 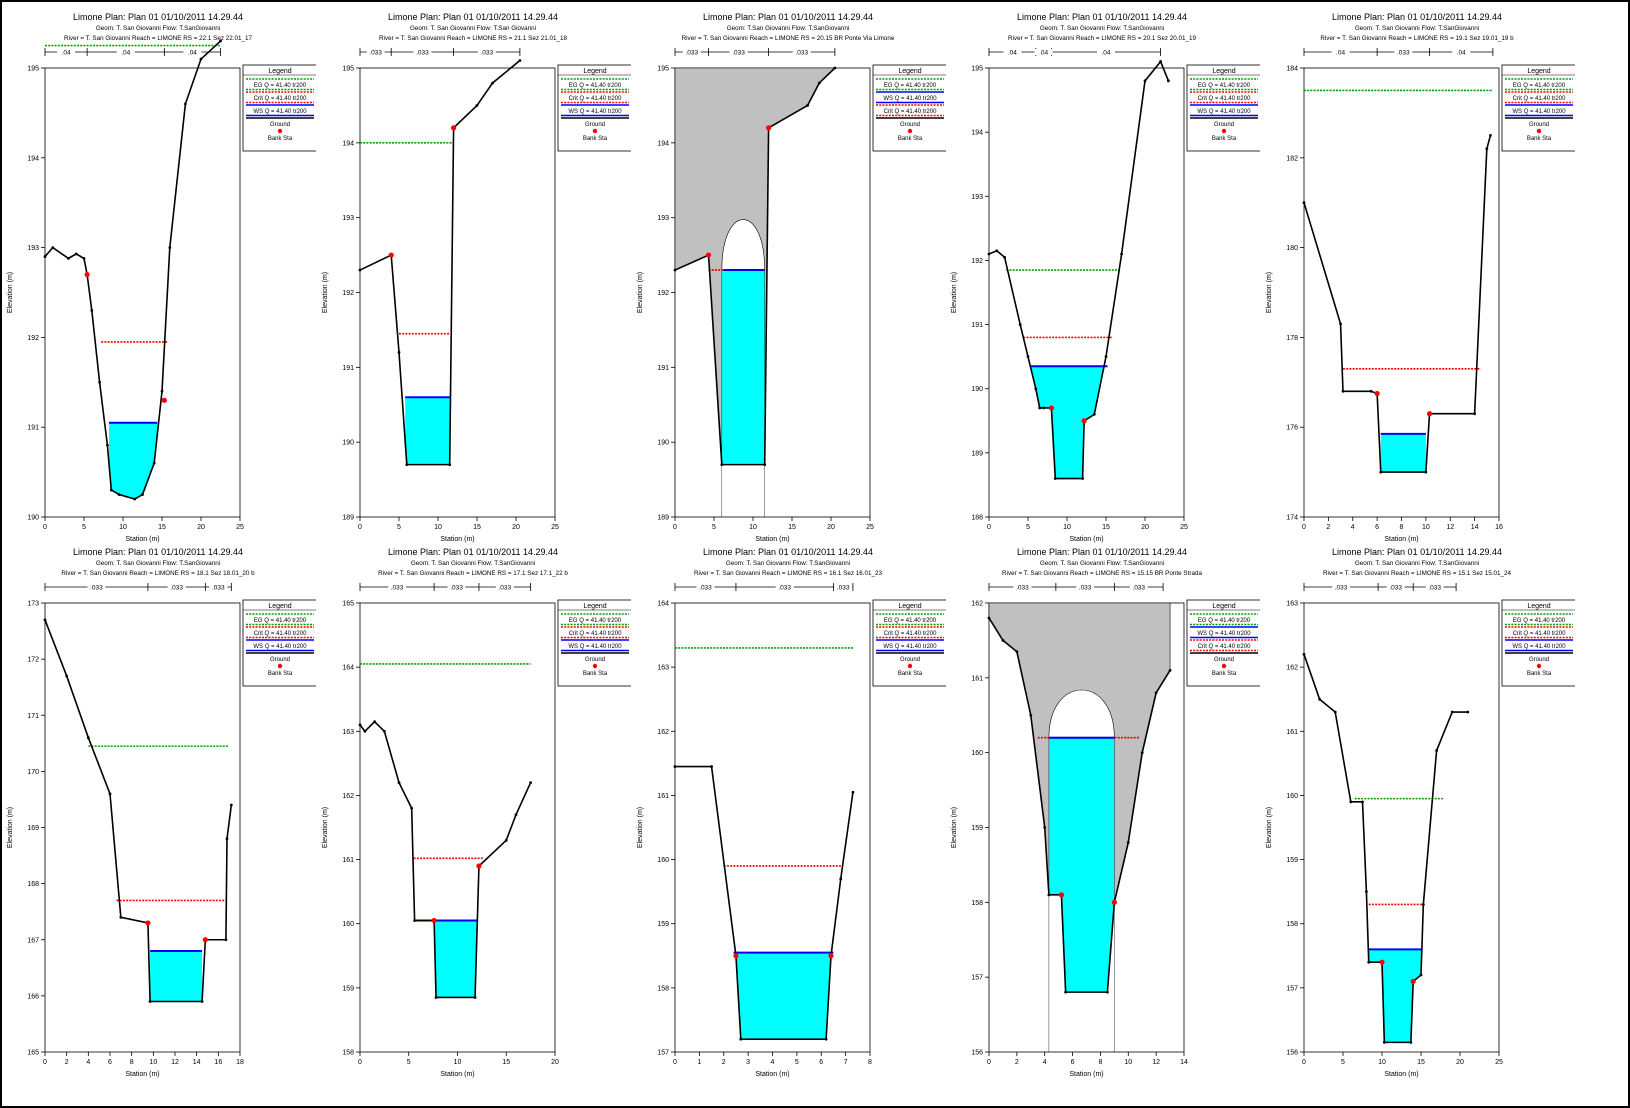 I want to click on ground-line, so click(x=138, y=811).